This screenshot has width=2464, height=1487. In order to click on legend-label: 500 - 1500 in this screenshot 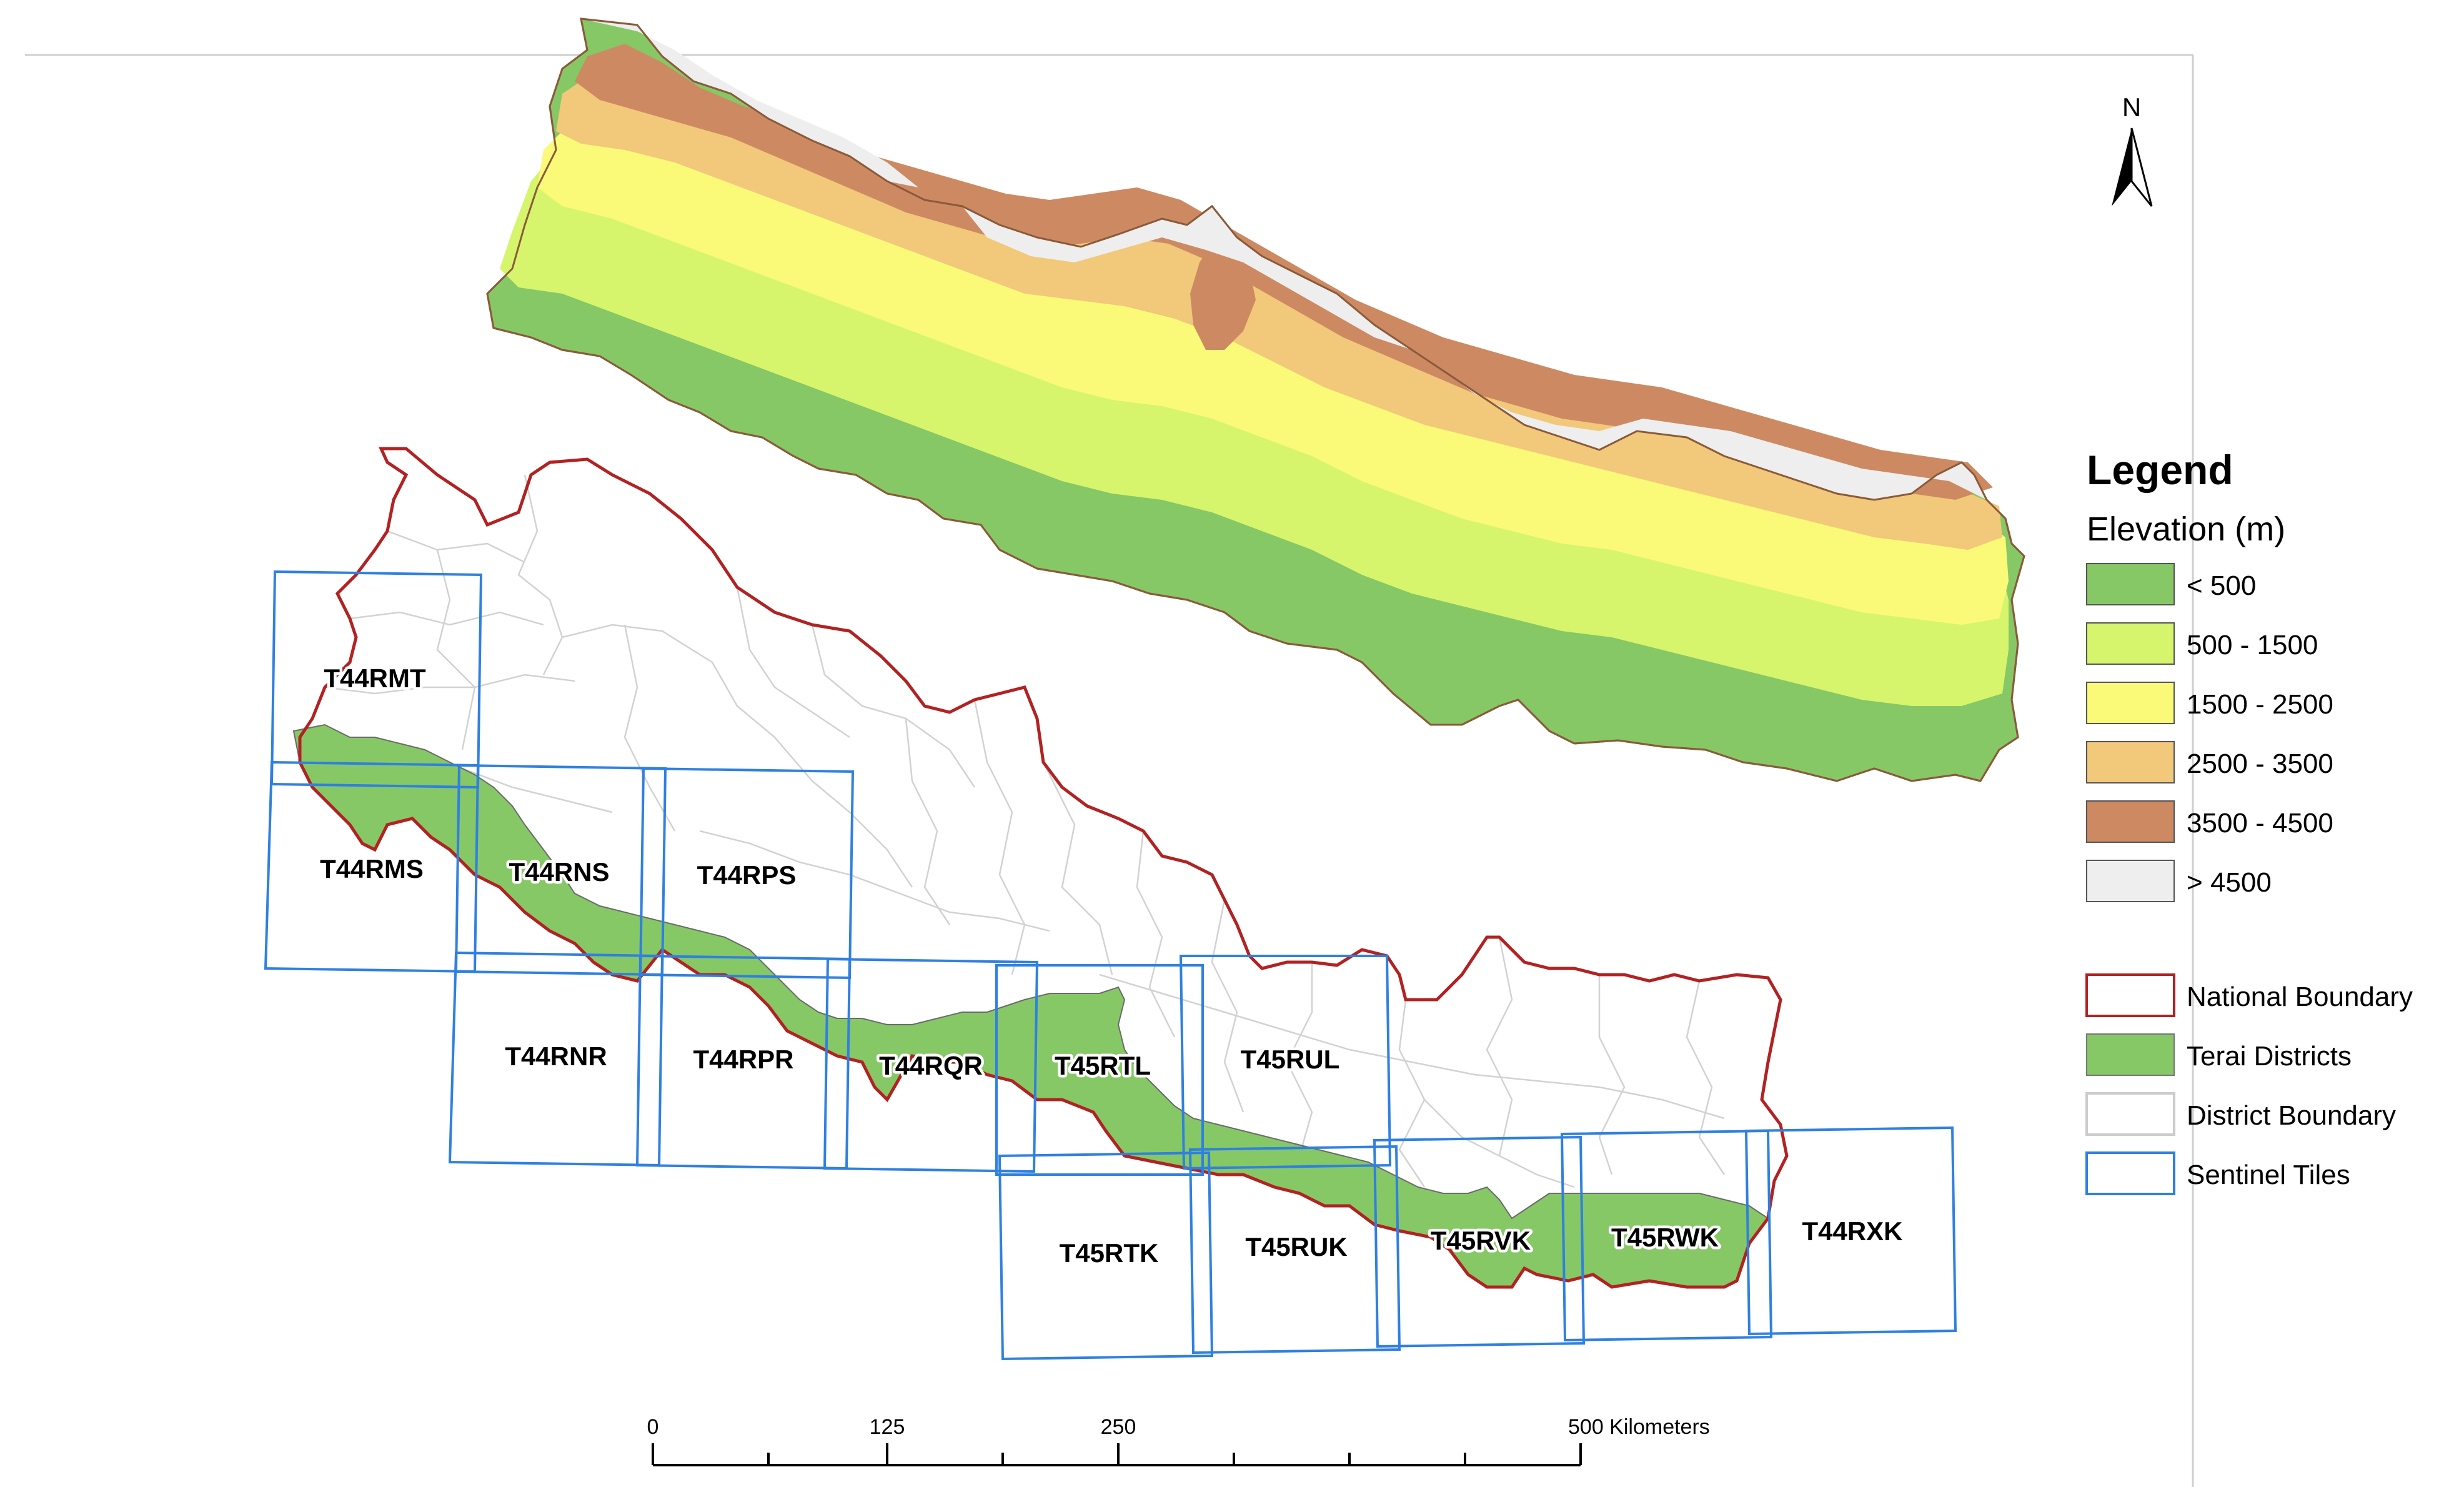, I will do `click(2253, 645)`.